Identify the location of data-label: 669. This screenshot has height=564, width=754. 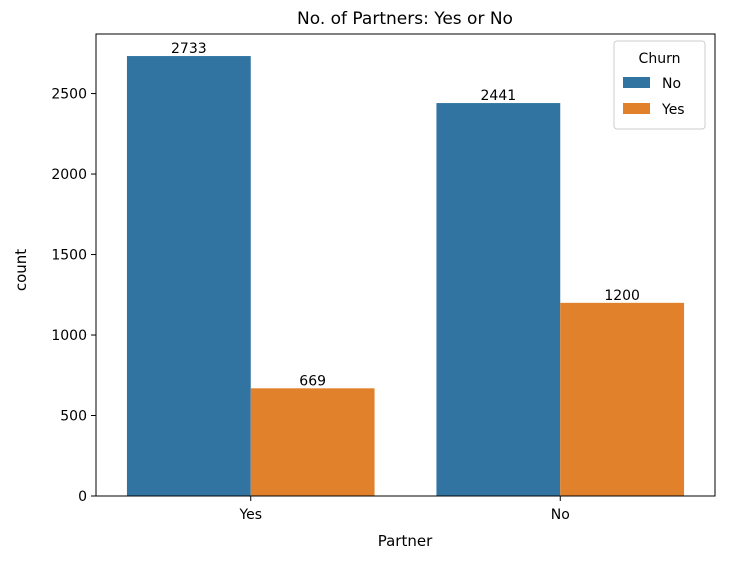
(312, 381).